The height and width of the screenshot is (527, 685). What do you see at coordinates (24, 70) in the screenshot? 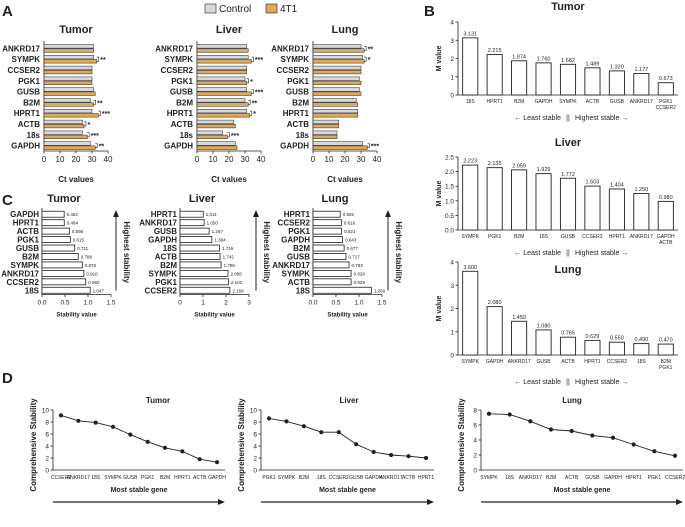
I see `gene-label: CCSER2` at bounding box center [24, 70].